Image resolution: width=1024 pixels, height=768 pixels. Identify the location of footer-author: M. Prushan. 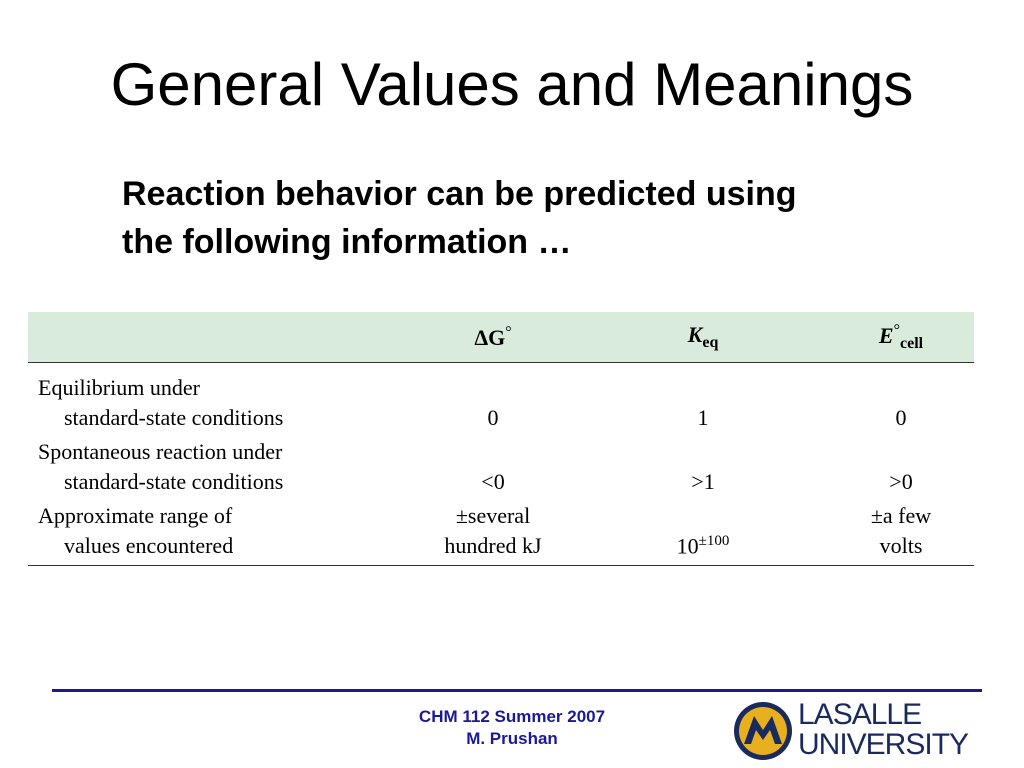
(512, 738).